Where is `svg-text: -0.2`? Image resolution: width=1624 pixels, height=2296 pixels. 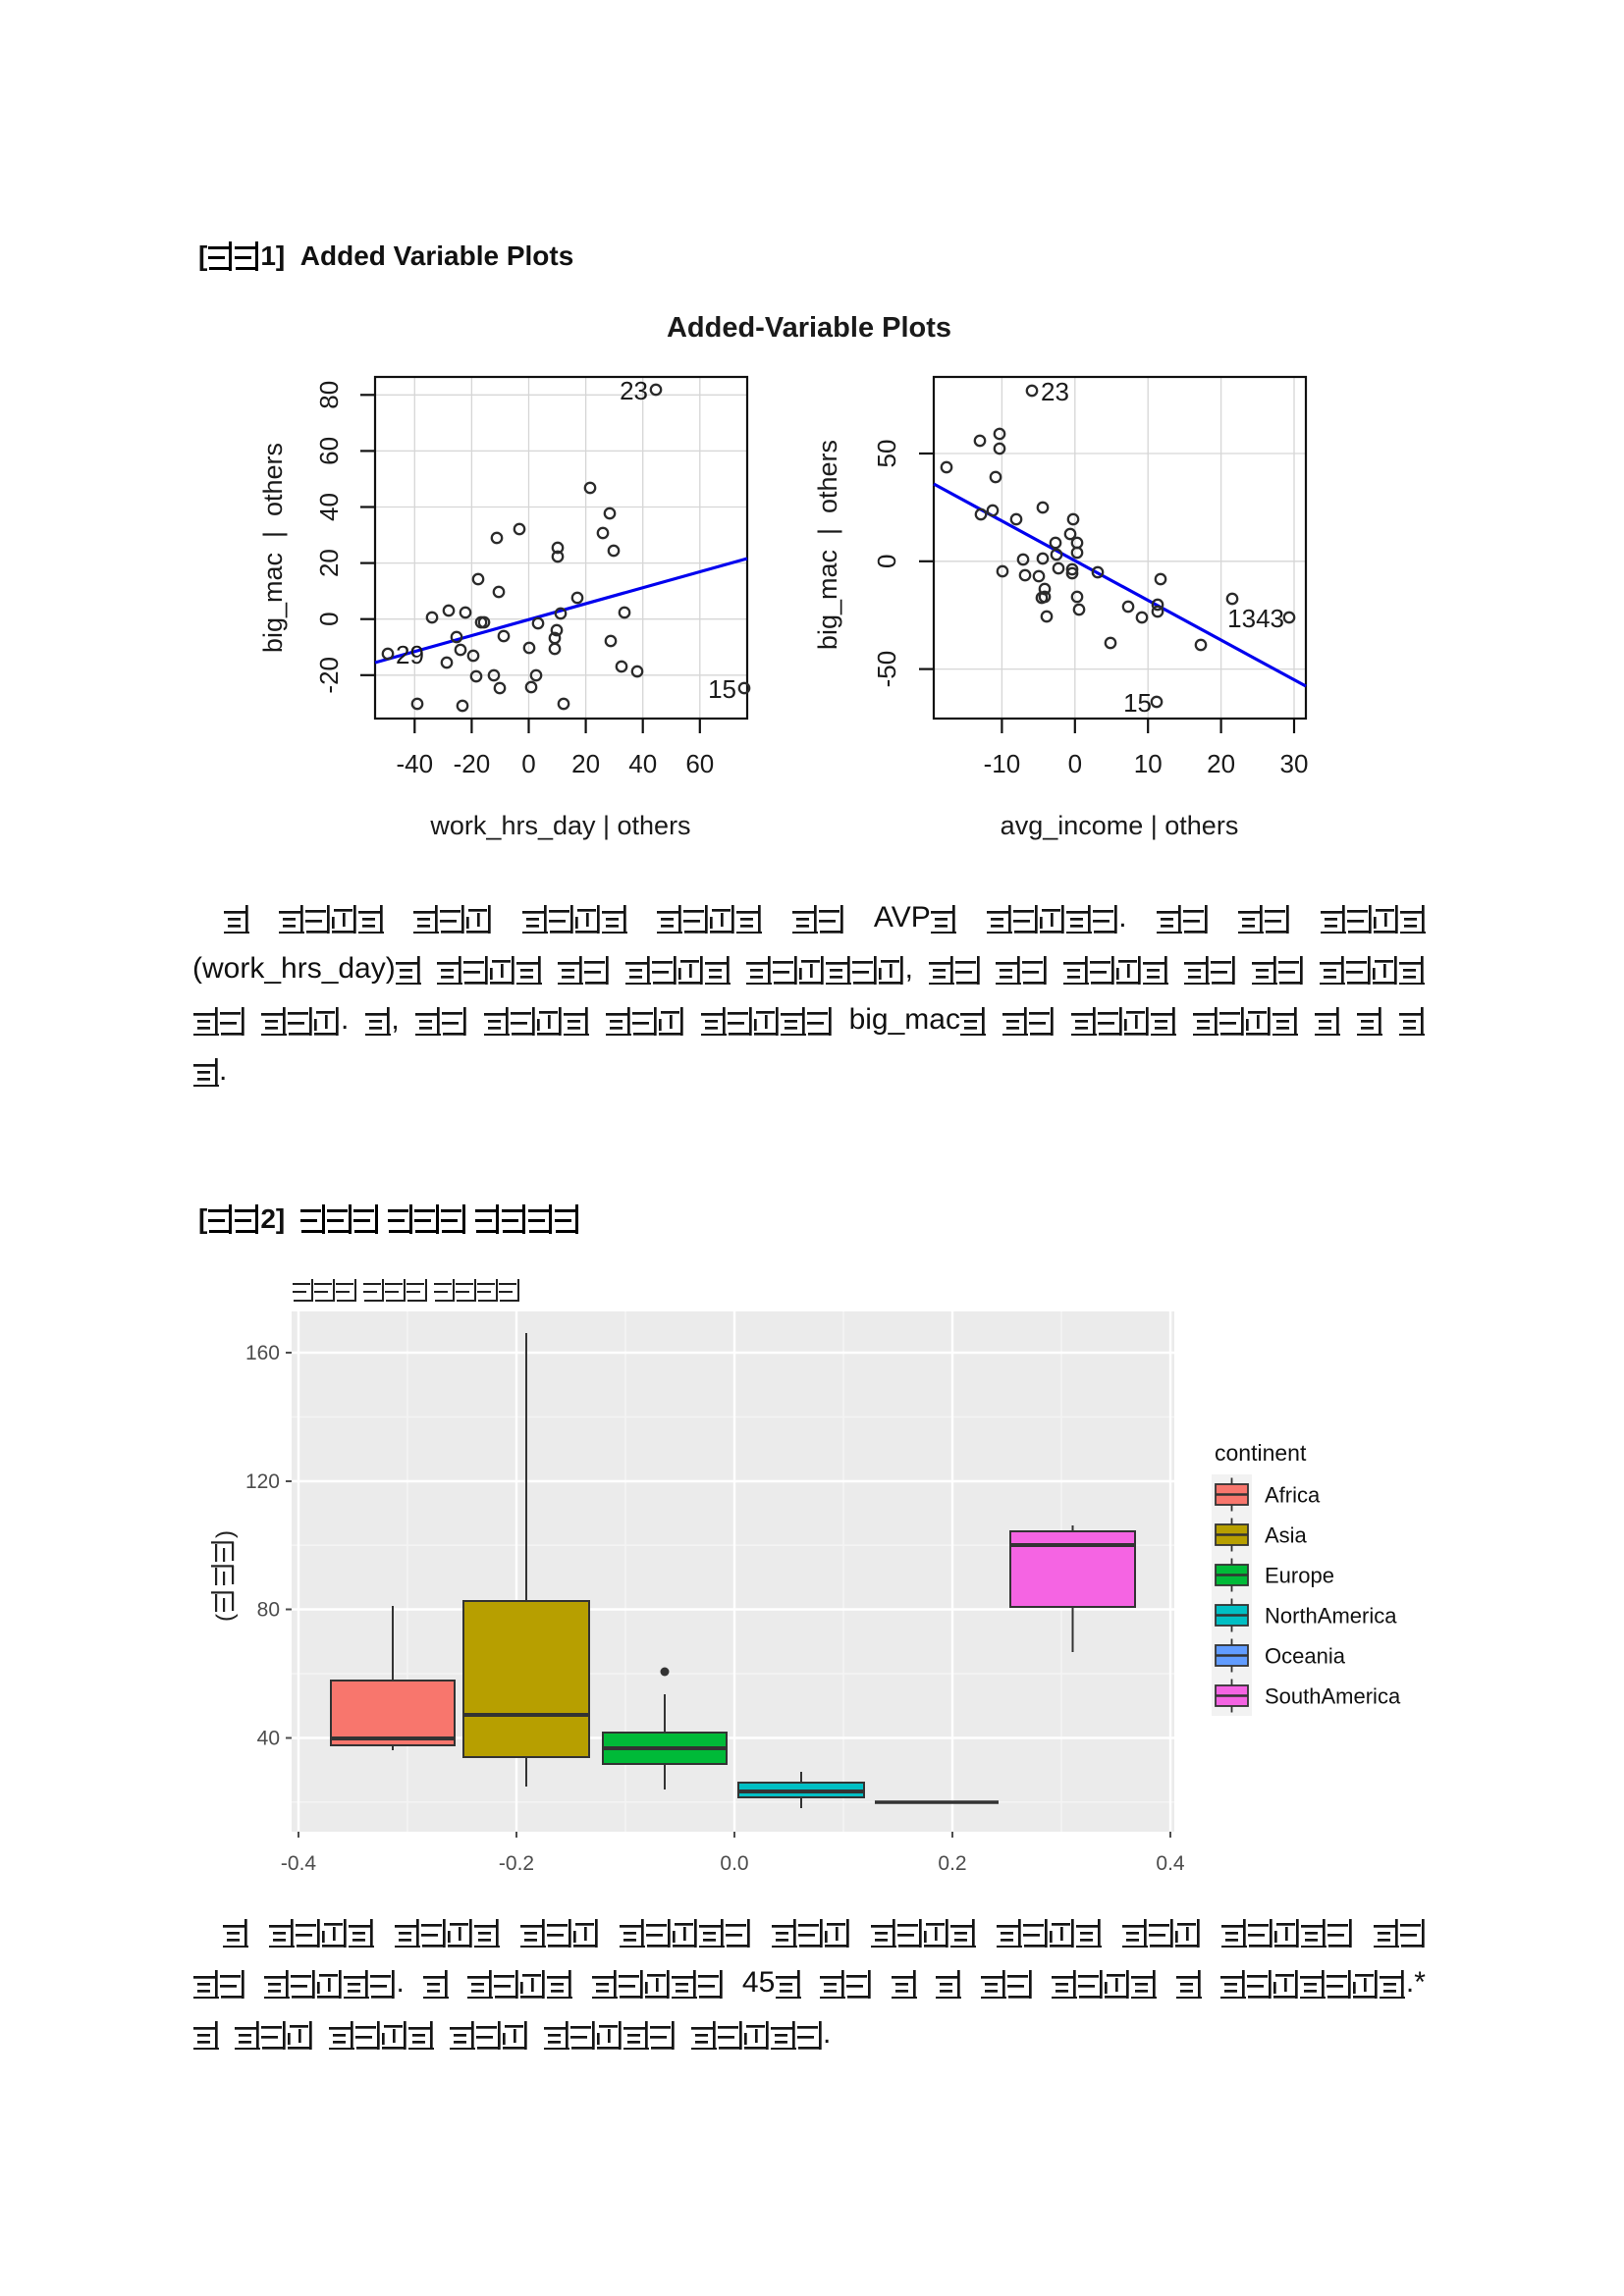
svg-text: -0.2 is located at coordinates (516, 1864).